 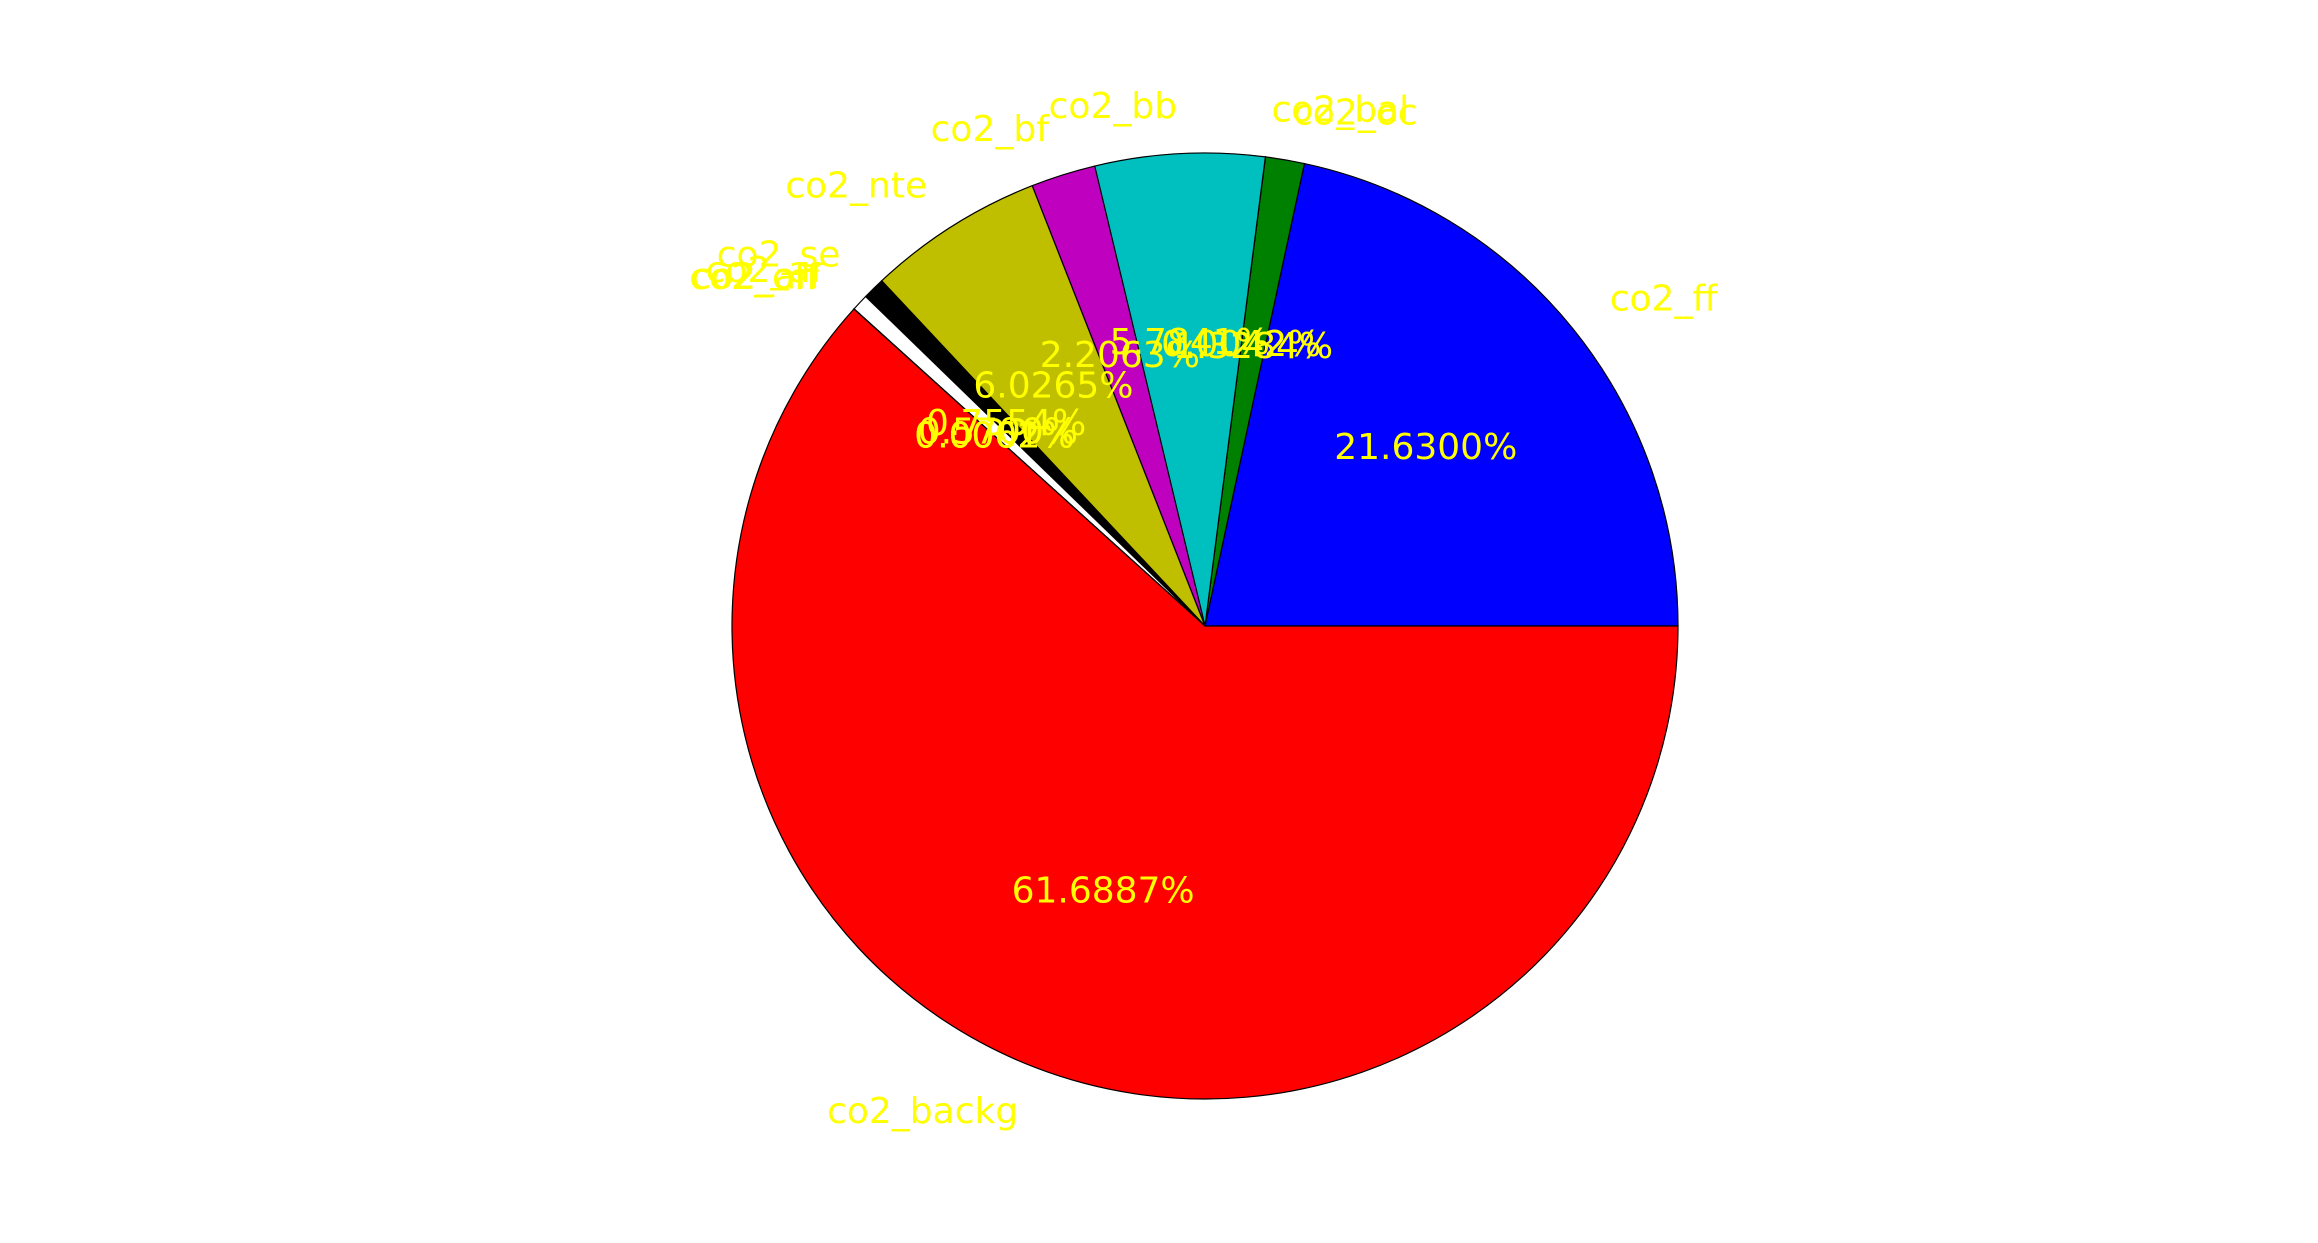 I want to click on slice-label-co2-bb: co2_bb, so click(x=1113, y=106).